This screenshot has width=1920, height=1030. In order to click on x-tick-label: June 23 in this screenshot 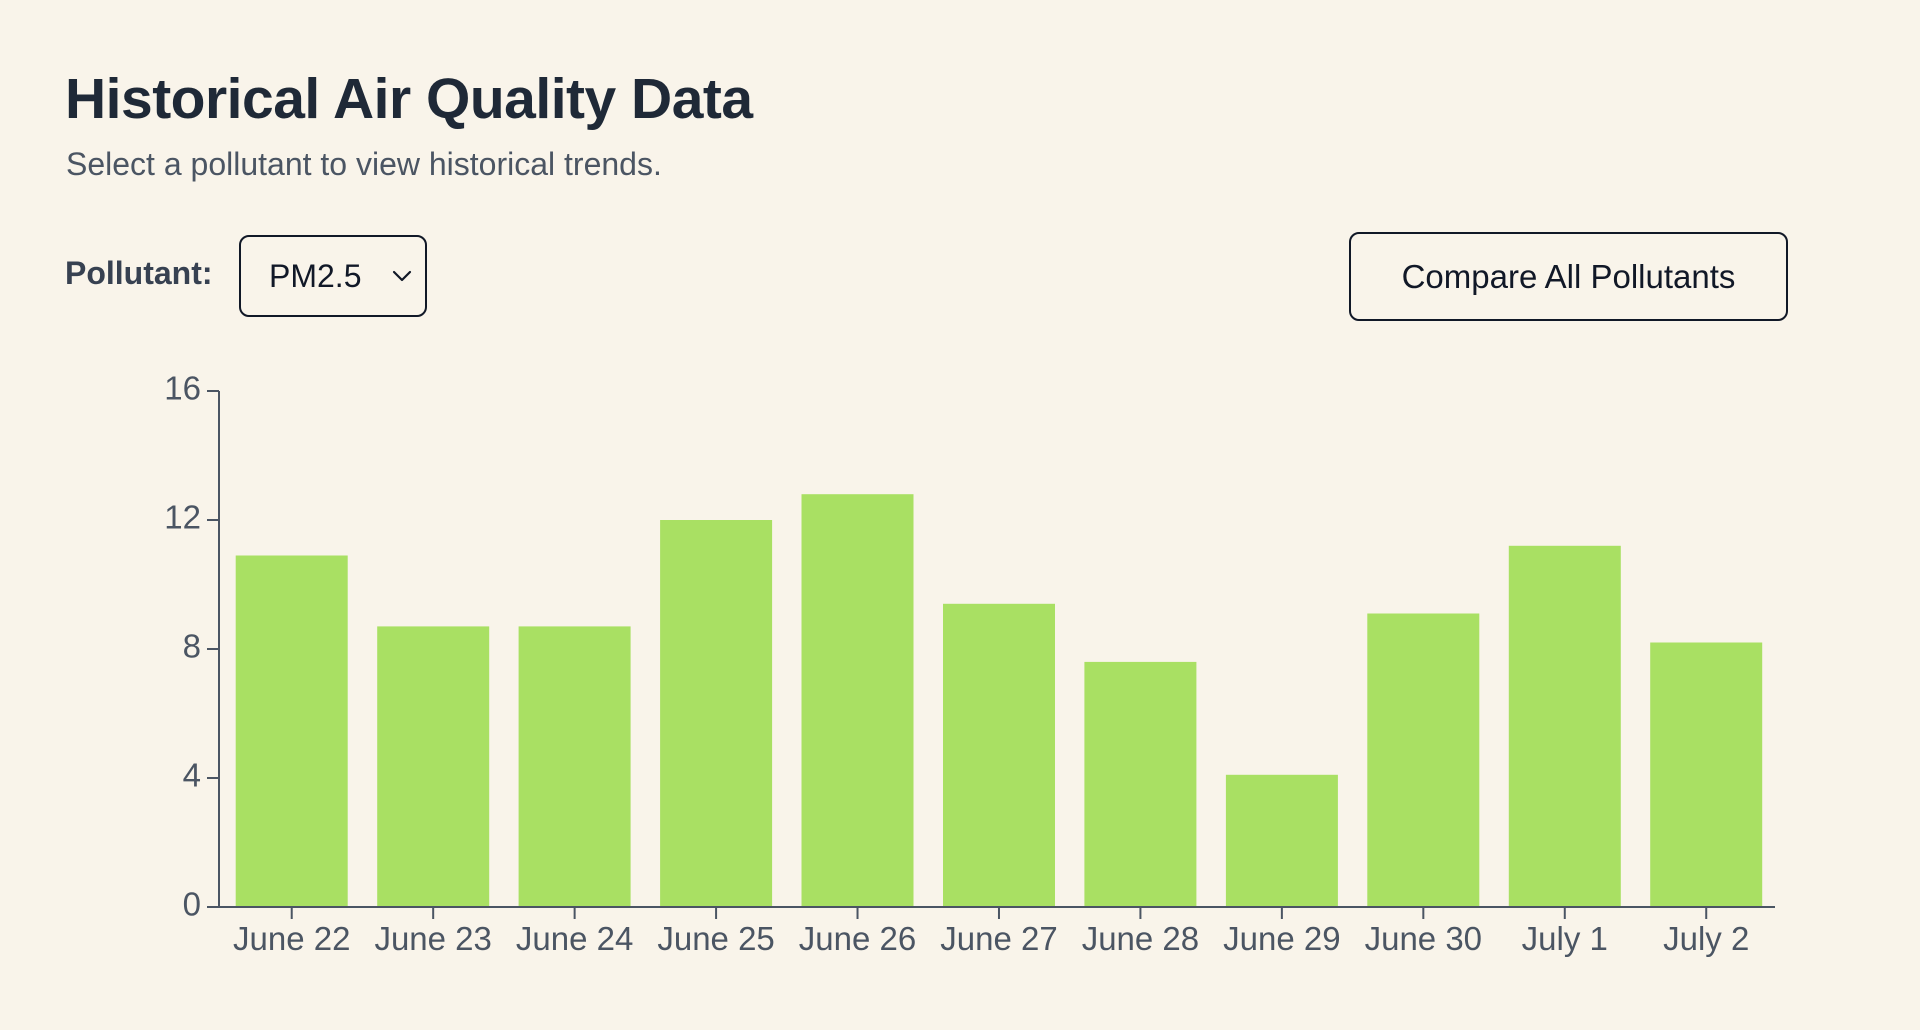, I will do `click(432, 938)`.